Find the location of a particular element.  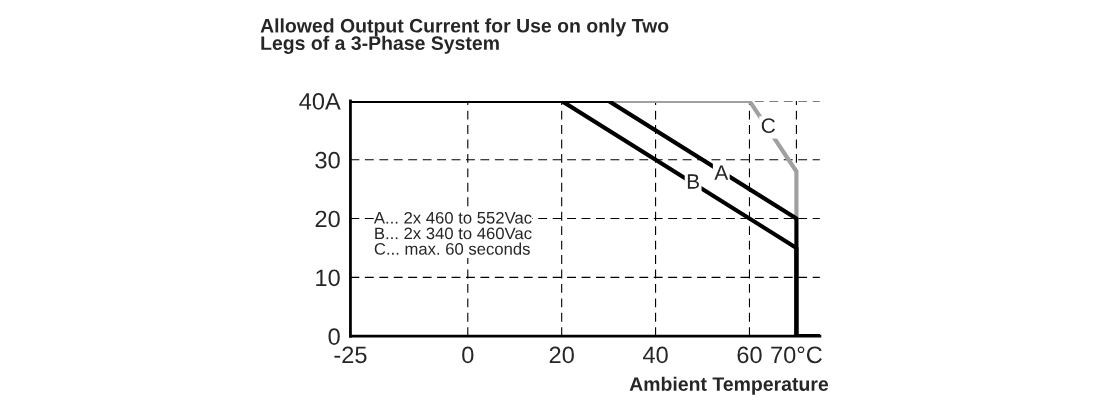

x-tick-label: 60 is located at coordinates (749, 355).